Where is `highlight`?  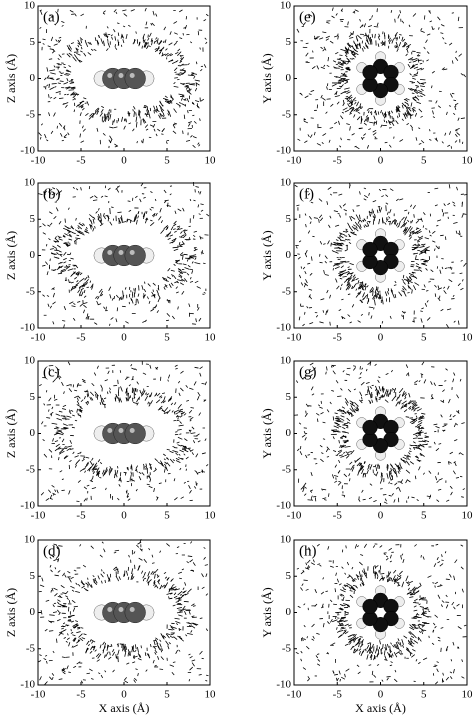 highlight is located at coordinates (110, 252).